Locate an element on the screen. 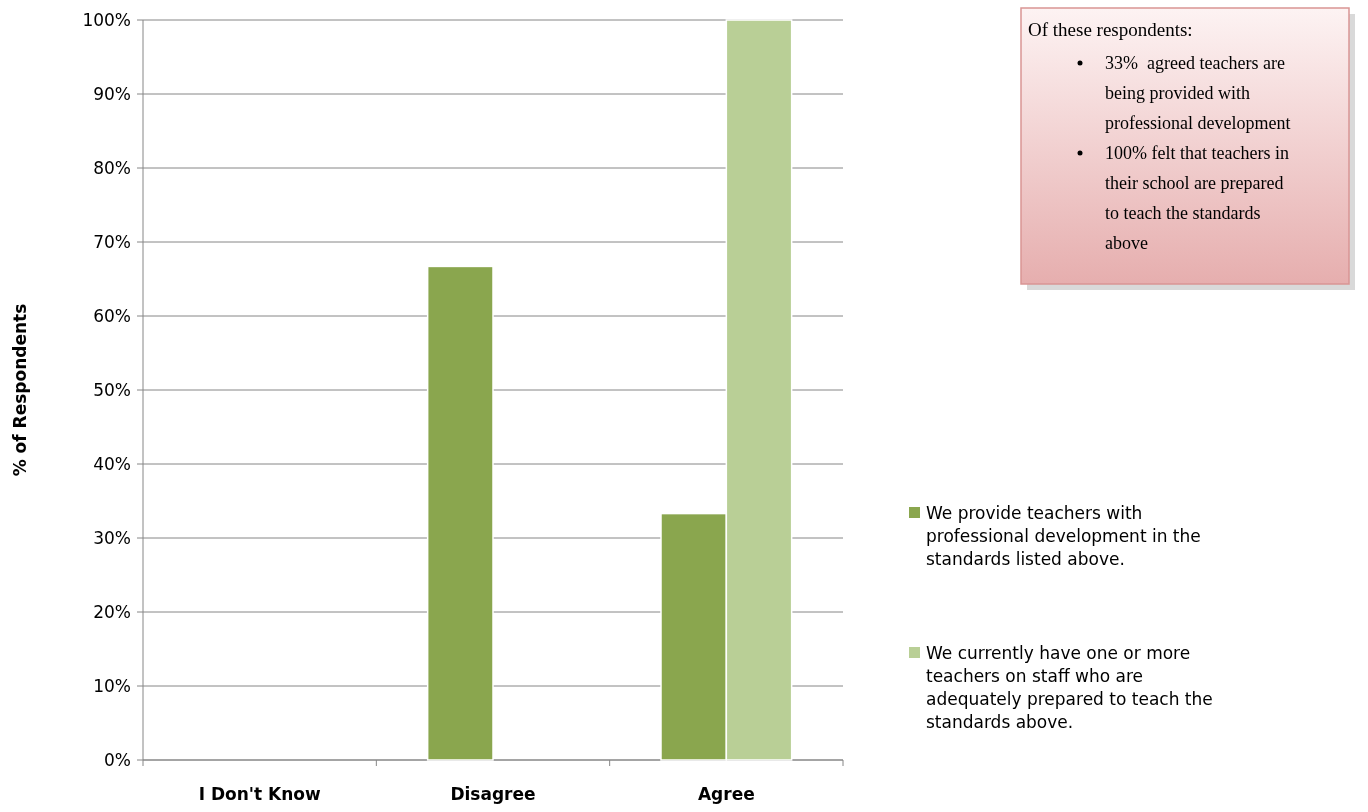  text: 33% agreed teachers are being provided with professional development is located at coordinates (1198, 93).